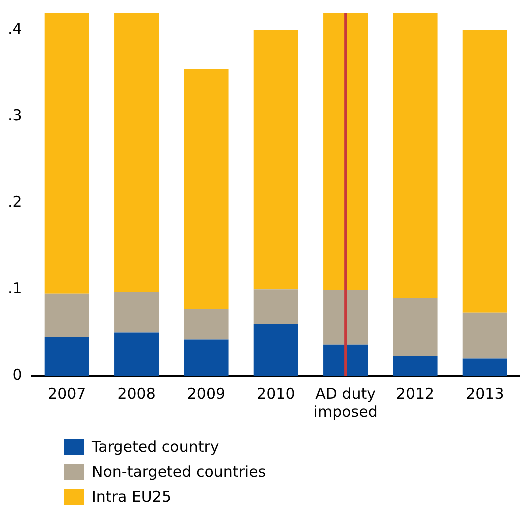 The image size is (524, 515). What do you see at coordinates (276, 393) in the screenshot?
I see `x-tick-label: 2010` at bounding box center [276, 393].